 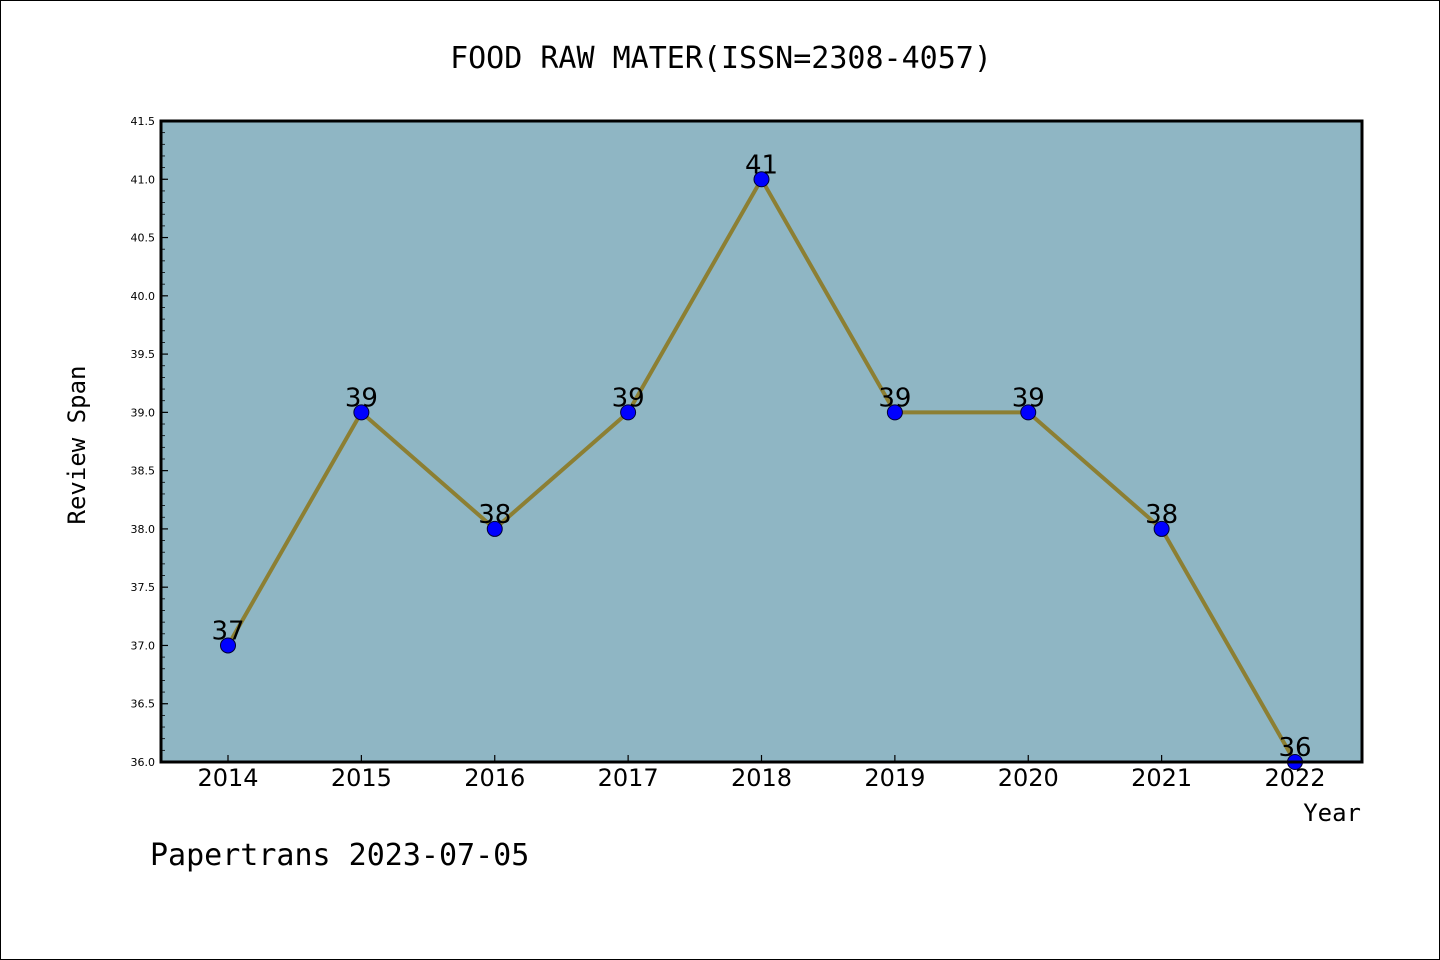 I want to click on y-tick-label: 41.0, so click(x=143, y=179).